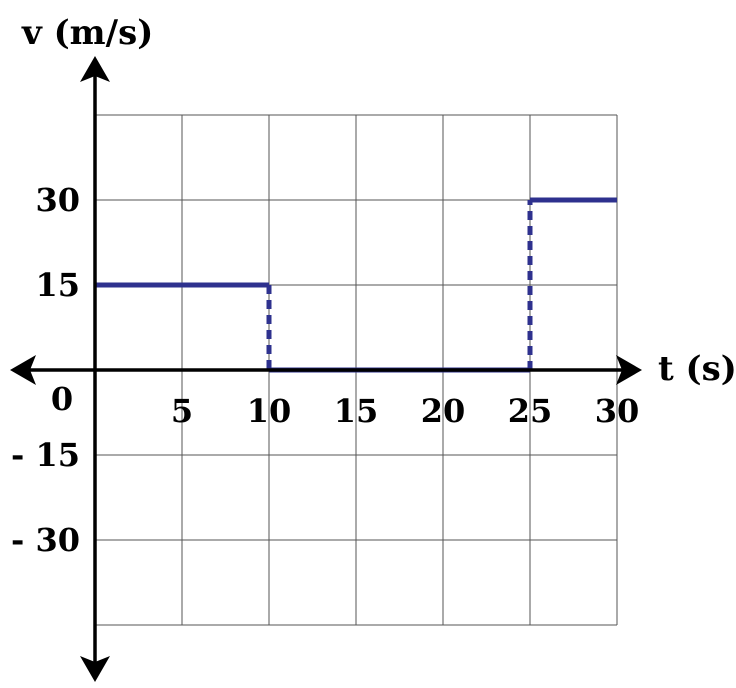 The height and width of the screenshot is (688, 736). Describe the element at coordinates (182, 411) in the screenshot. I see `x-tick-label: 5` at that location.